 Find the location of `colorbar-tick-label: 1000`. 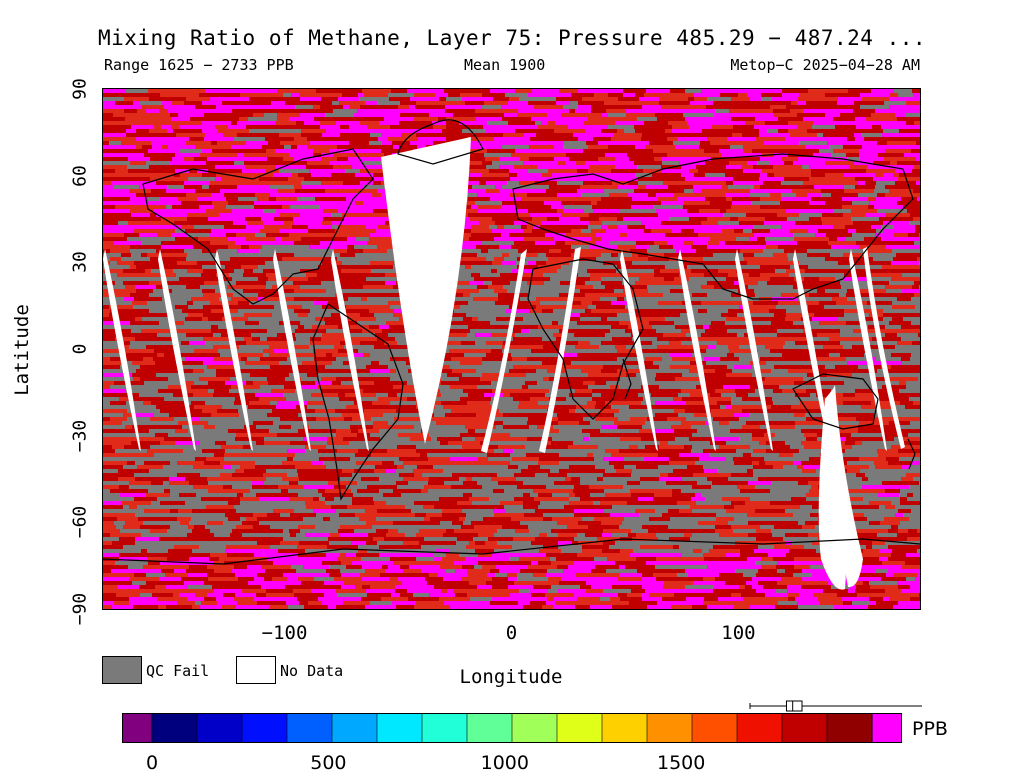

colorbar-tick-label: 1000 is located at coordinates (504, 763).